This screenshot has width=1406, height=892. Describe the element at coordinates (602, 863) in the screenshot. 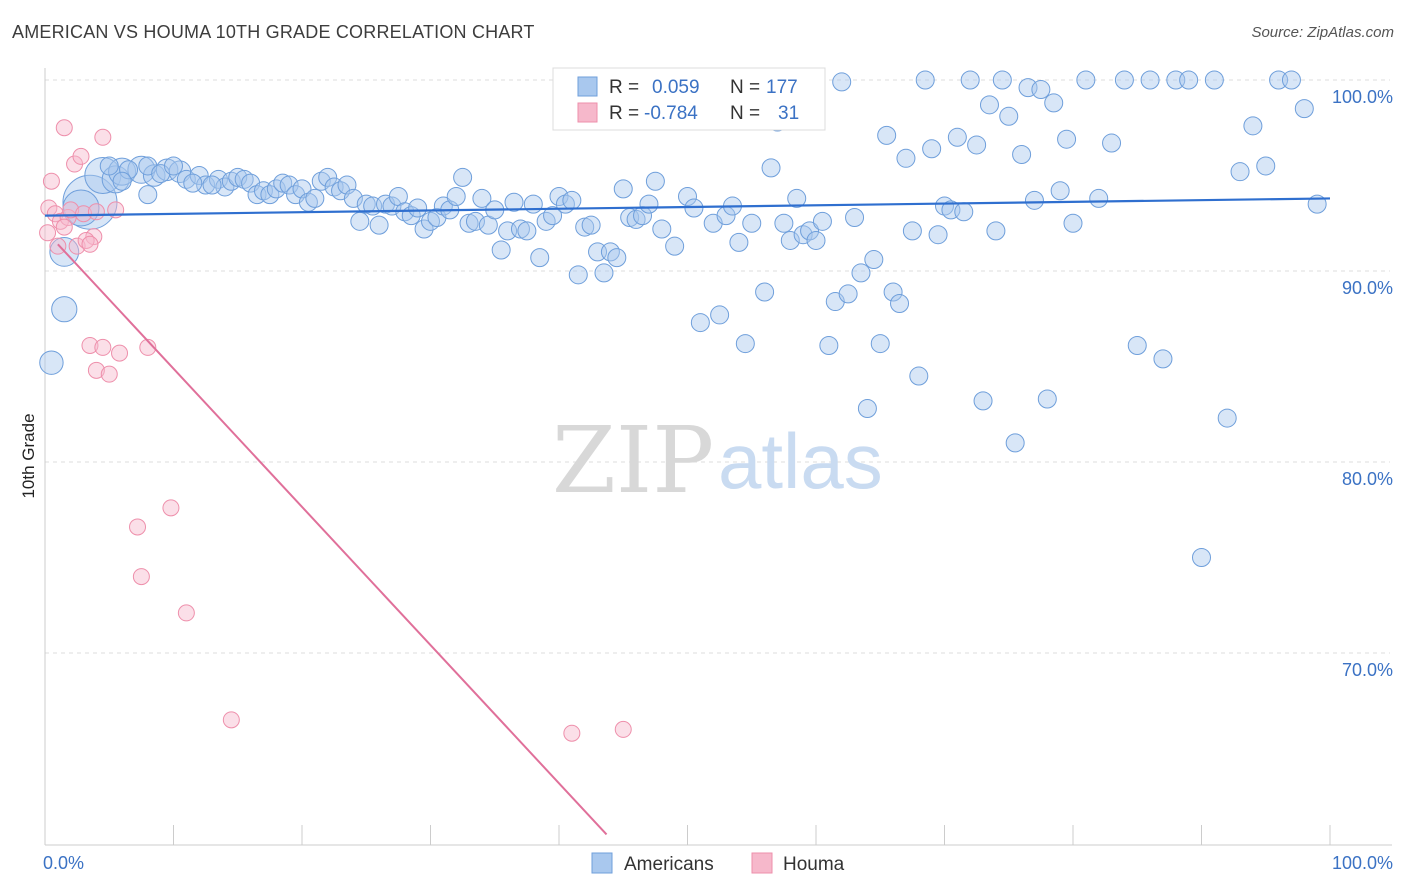

I see `legend-swatch-americans` at that location.